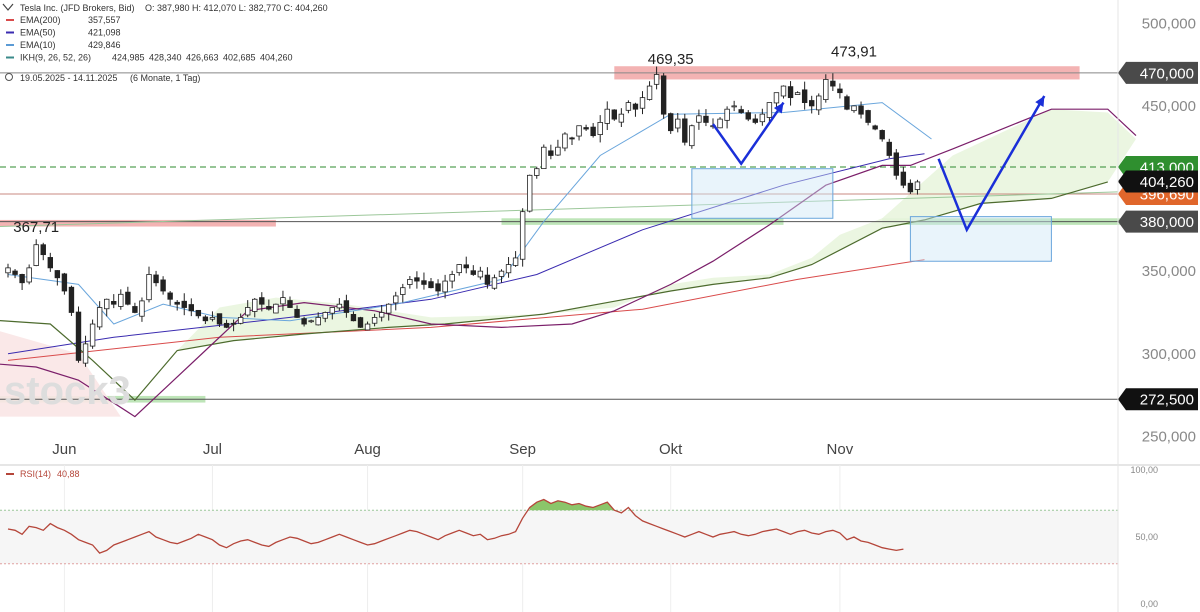 This screenshot has height=612, width=1200. Describe the element at coordinates (165, 78) in the screenshot. I see `interval-label: (6 Monate, 1 Tag)` at that location.